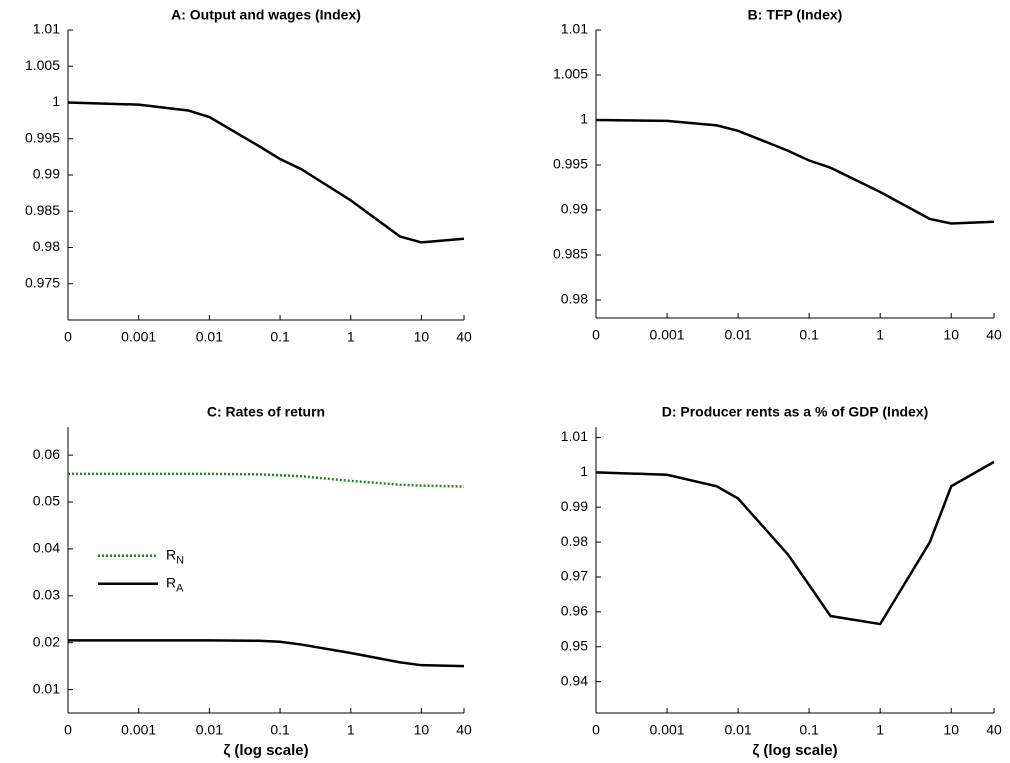 The height and width of the screenshot is (763, 1010). What do you see at coordinates (42, 282) in the screenshot?
I see `y-tick-label: 0.975` at bounding box center [42, 282].